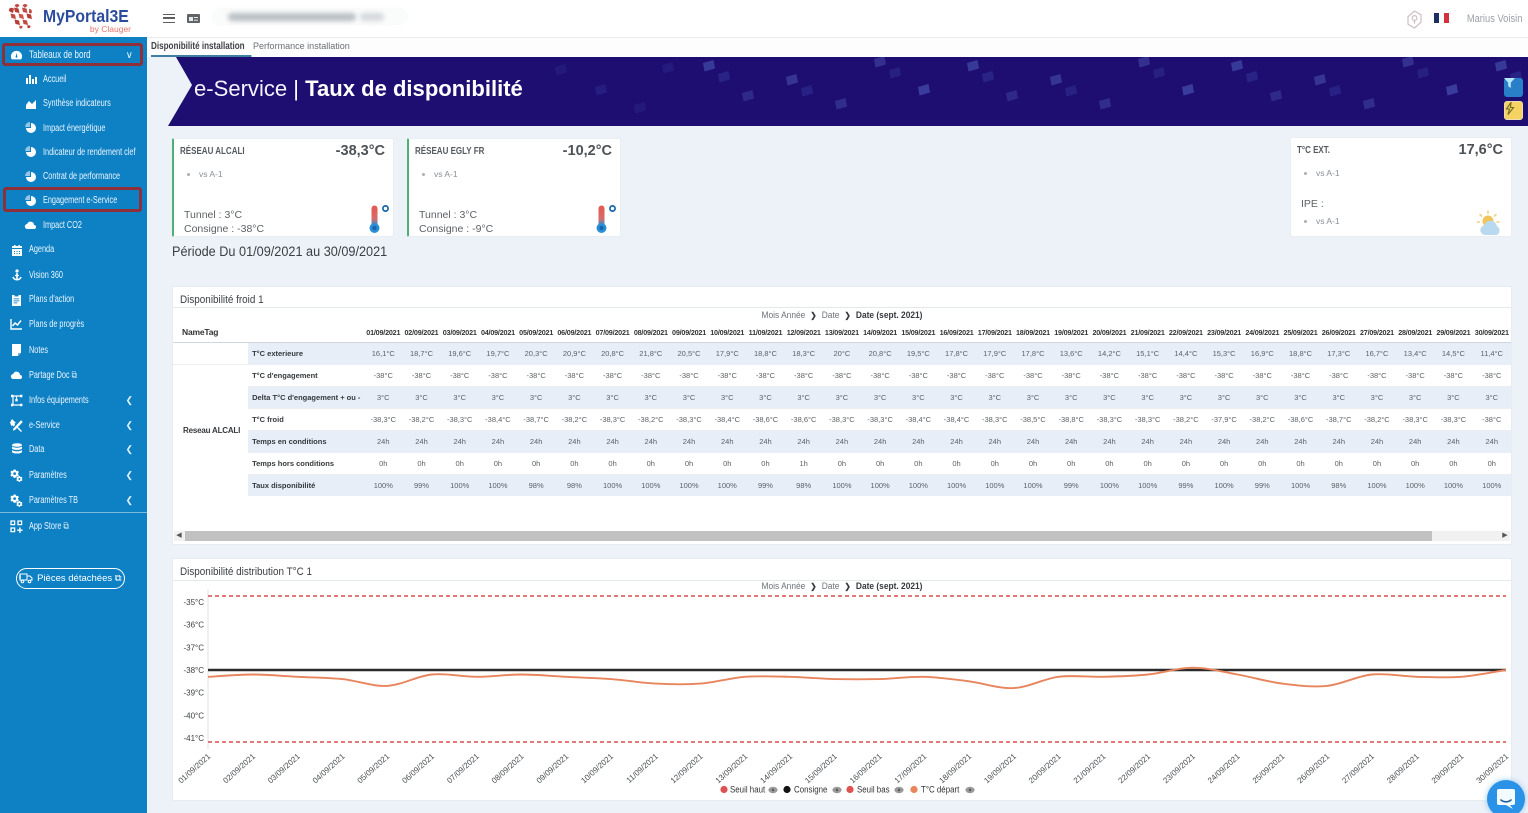 The width and height of the screenshot is (1528, 813). I want to click on svg-text: 18/09/2021, so click(955, 768).